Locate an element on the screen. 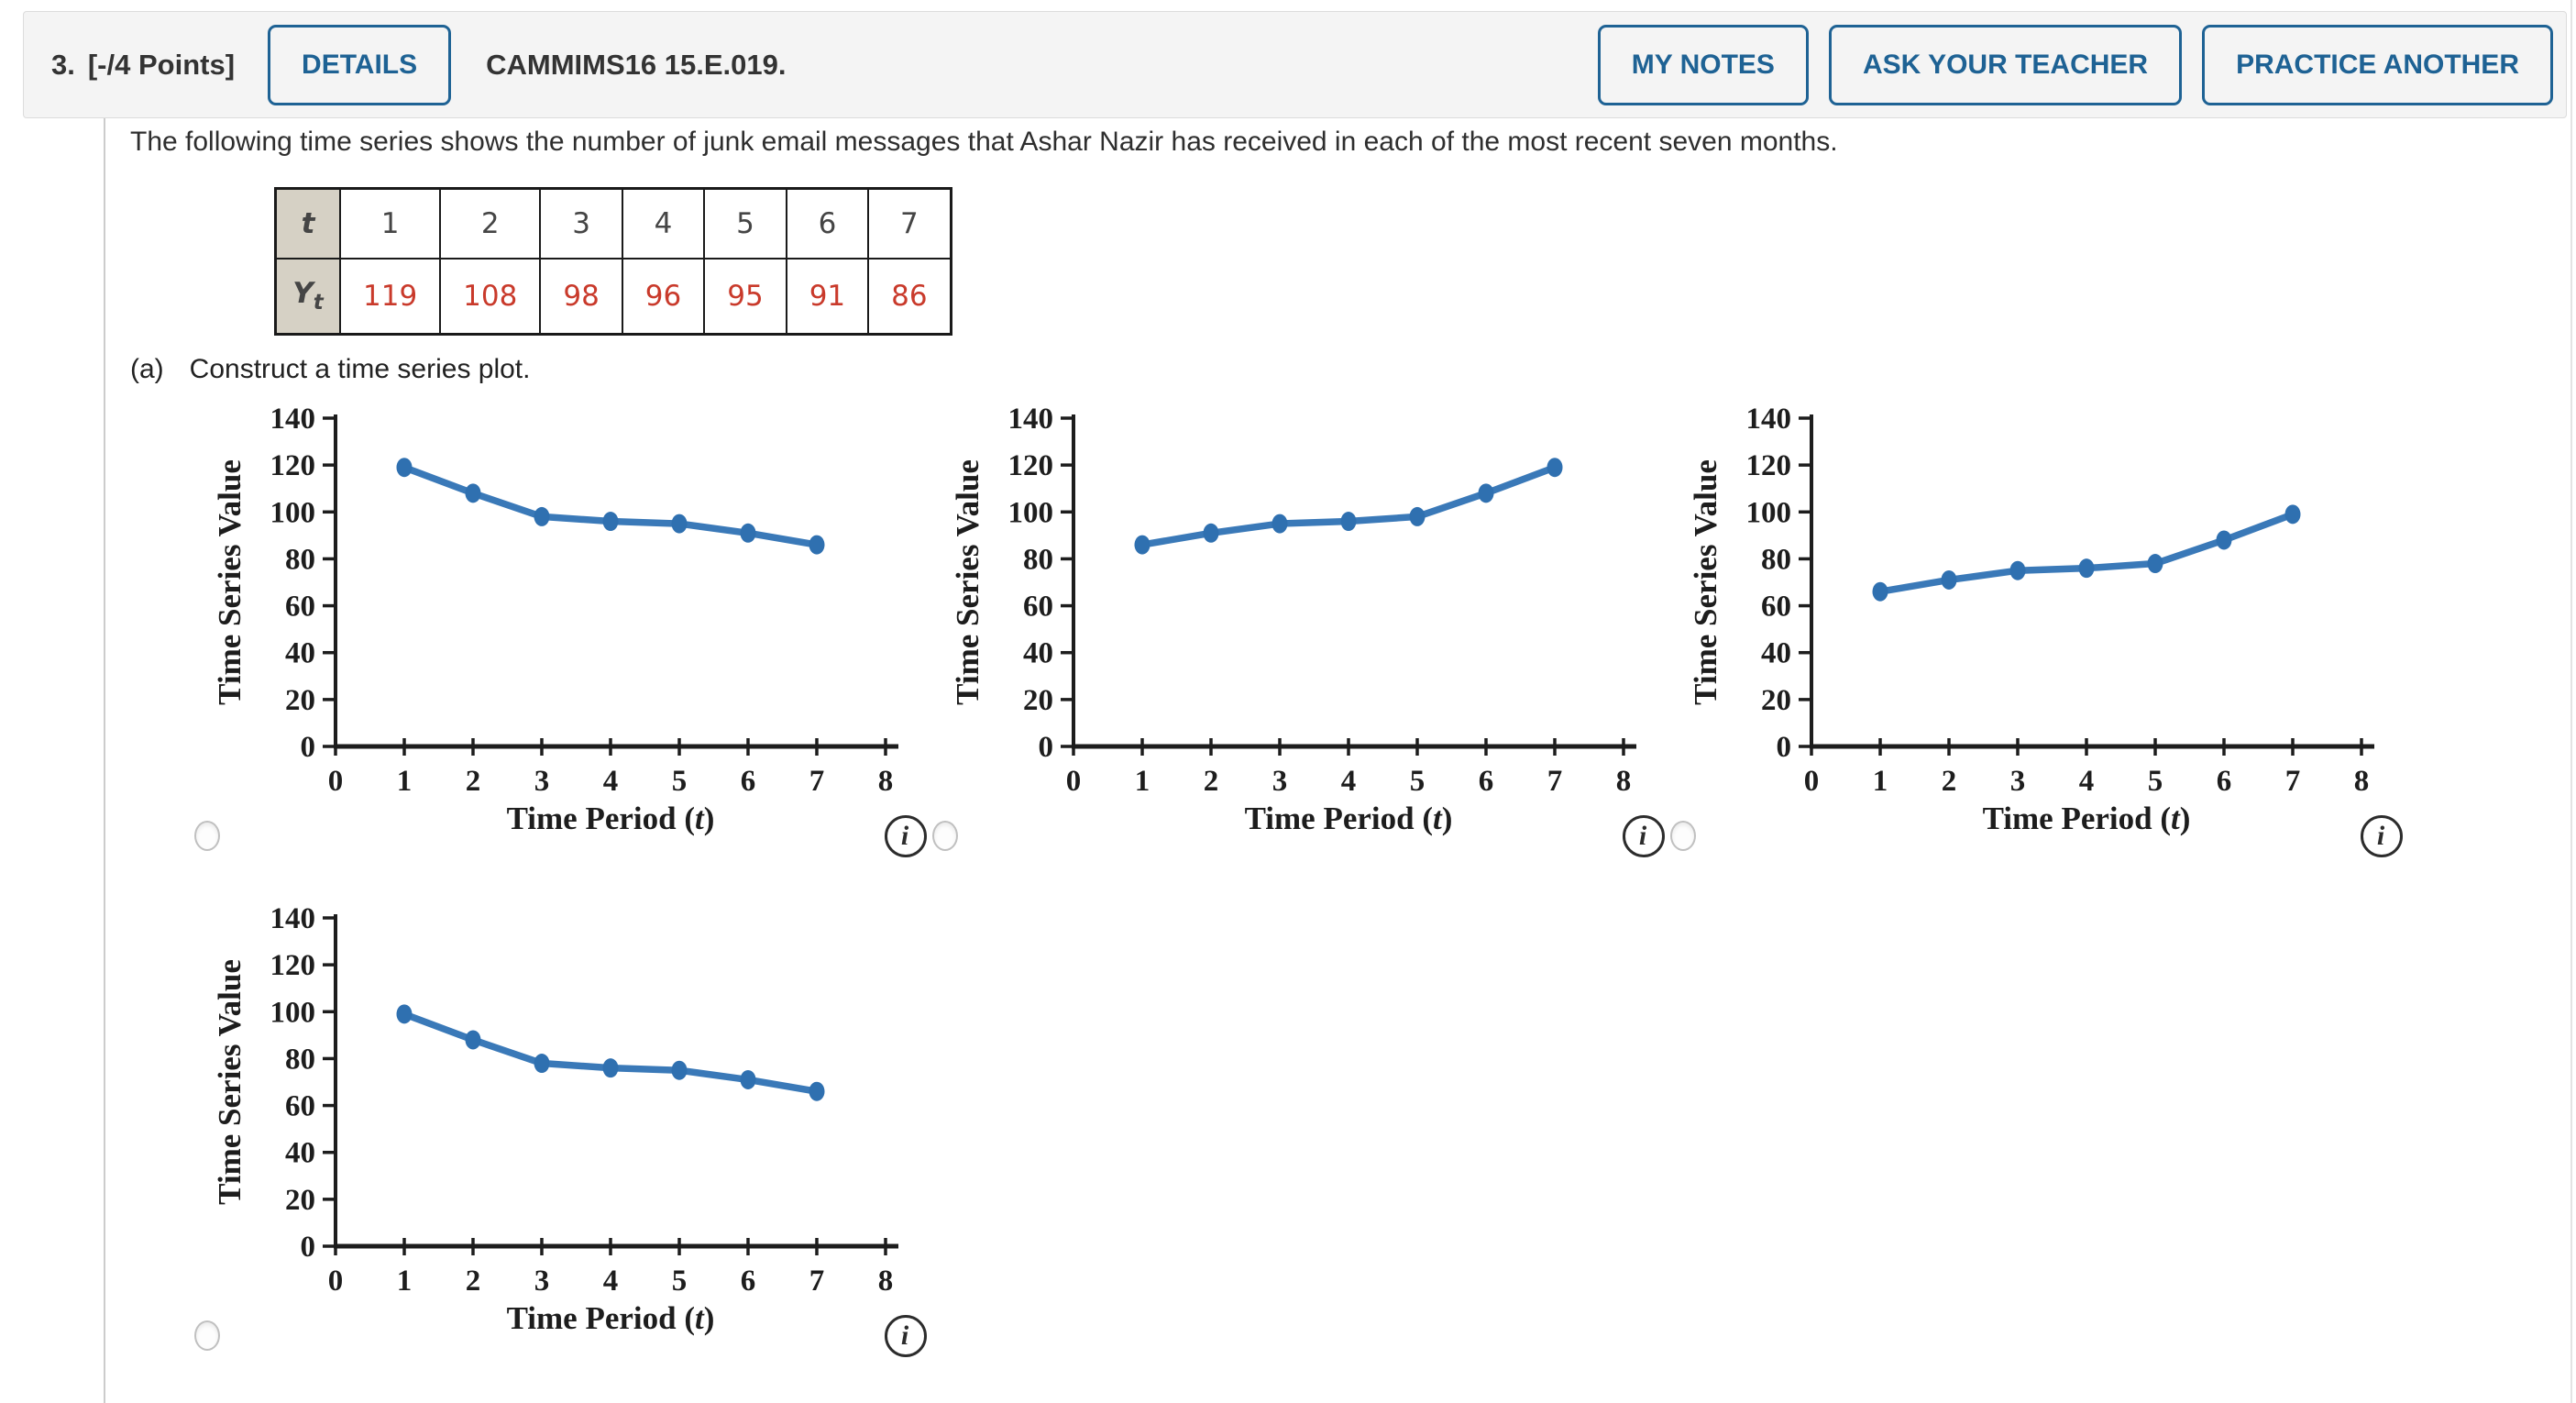  y-value-cell: 98 is located at coordinates (581, 297).